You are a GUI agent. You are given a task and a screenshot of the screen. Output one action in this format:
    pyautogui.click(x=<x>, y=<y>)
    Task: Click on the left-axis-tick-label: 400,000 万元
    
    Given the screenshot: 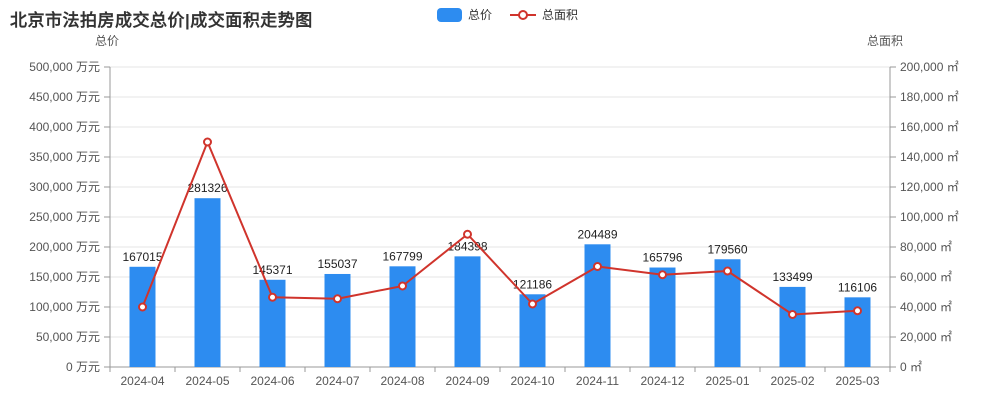 What is the action you would take?
    pyautogui.click(x=64, y=127)
    